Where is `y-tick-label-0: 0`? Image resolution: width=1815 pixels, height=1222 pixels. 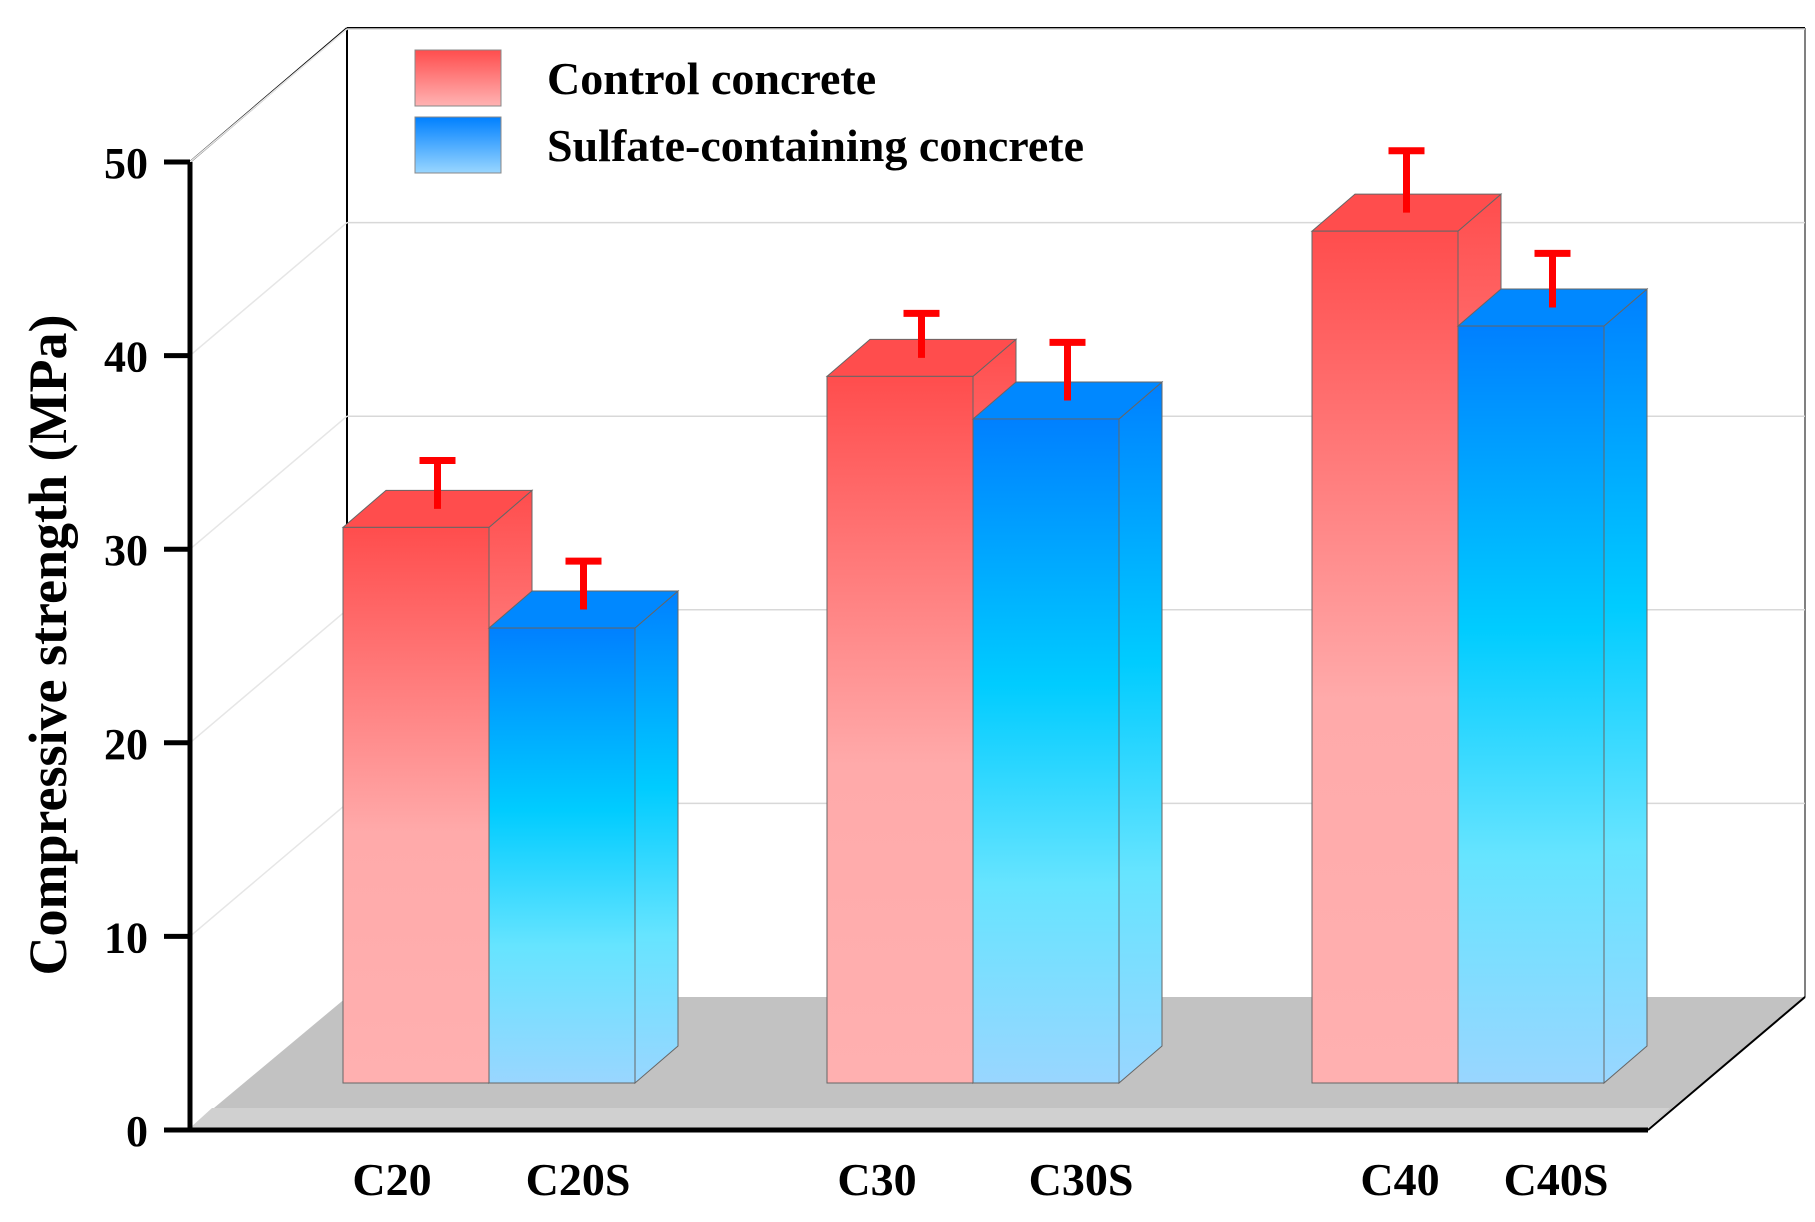 y-tick-label-0: 0 is located at coordinates (137, 1131).